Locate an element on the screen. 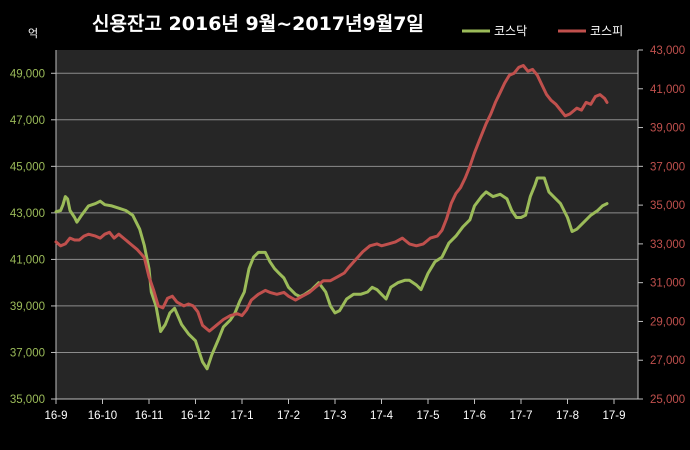 The width and height of the screenshot is (690, 450). y-right-tick-label: 37,000 is located at coordinates (667, 167).